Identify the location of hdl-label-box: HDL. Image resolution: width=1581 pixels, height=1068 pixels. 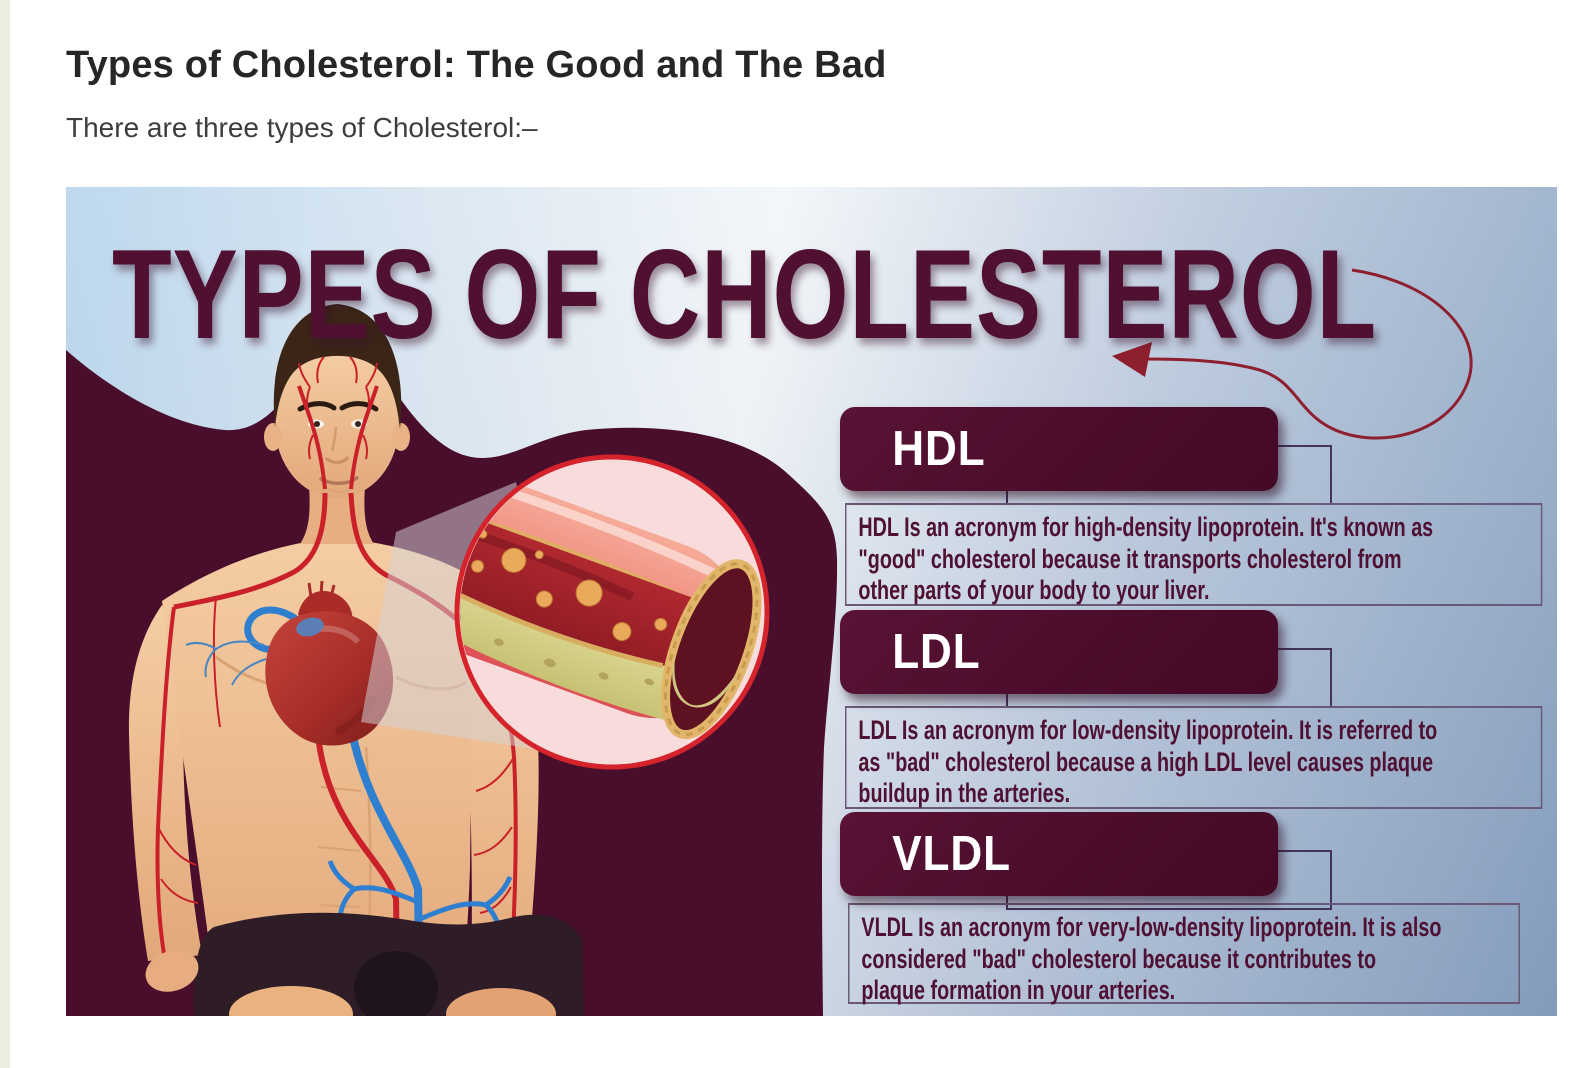
(1059, 449).